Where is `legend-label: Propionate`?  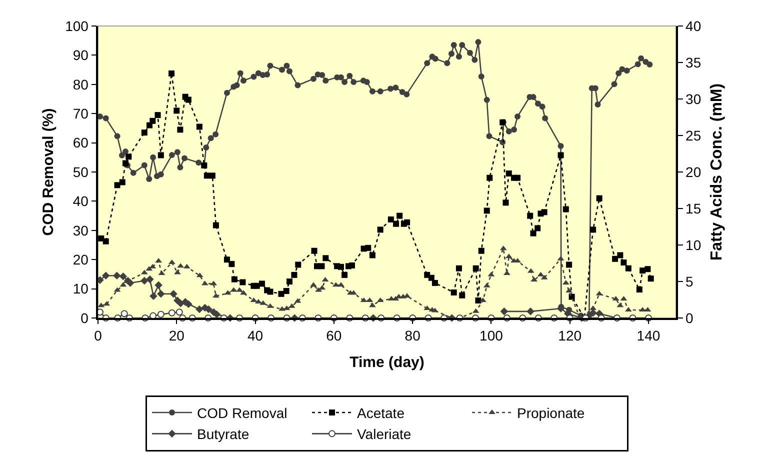 legend-label: Propionate is located at coordinates (551, 412).